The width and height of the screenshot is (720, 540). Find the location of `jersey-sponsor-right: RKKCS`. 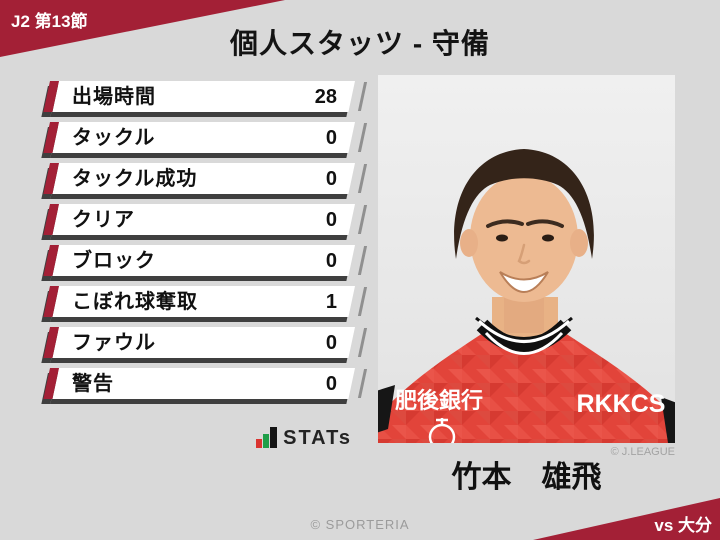

jersey-sponsor-right: RKKCS is located at coordinates (621, 404).